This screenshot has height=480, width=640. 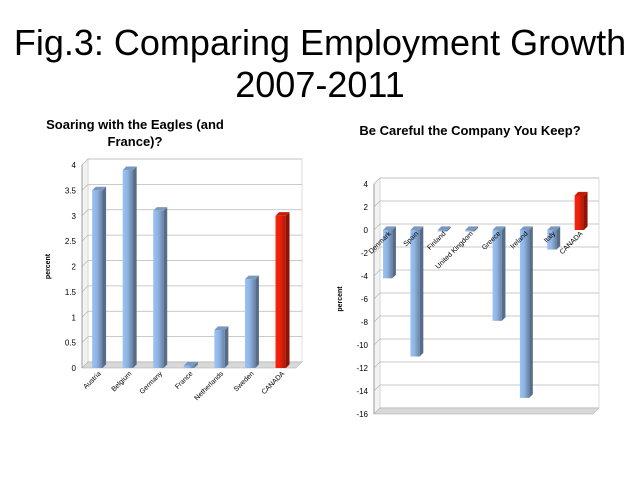 What do you see at coordinates (365, 299) in the screenshot?
I see `y-tick-label: -6` at bounding box center [365, 299].